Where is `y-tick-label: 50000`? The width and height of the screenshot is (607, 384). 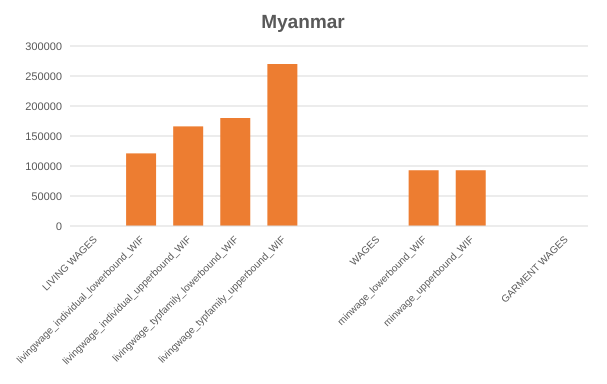 y-tick-label: 50000 is located at coordinates (46, 196).